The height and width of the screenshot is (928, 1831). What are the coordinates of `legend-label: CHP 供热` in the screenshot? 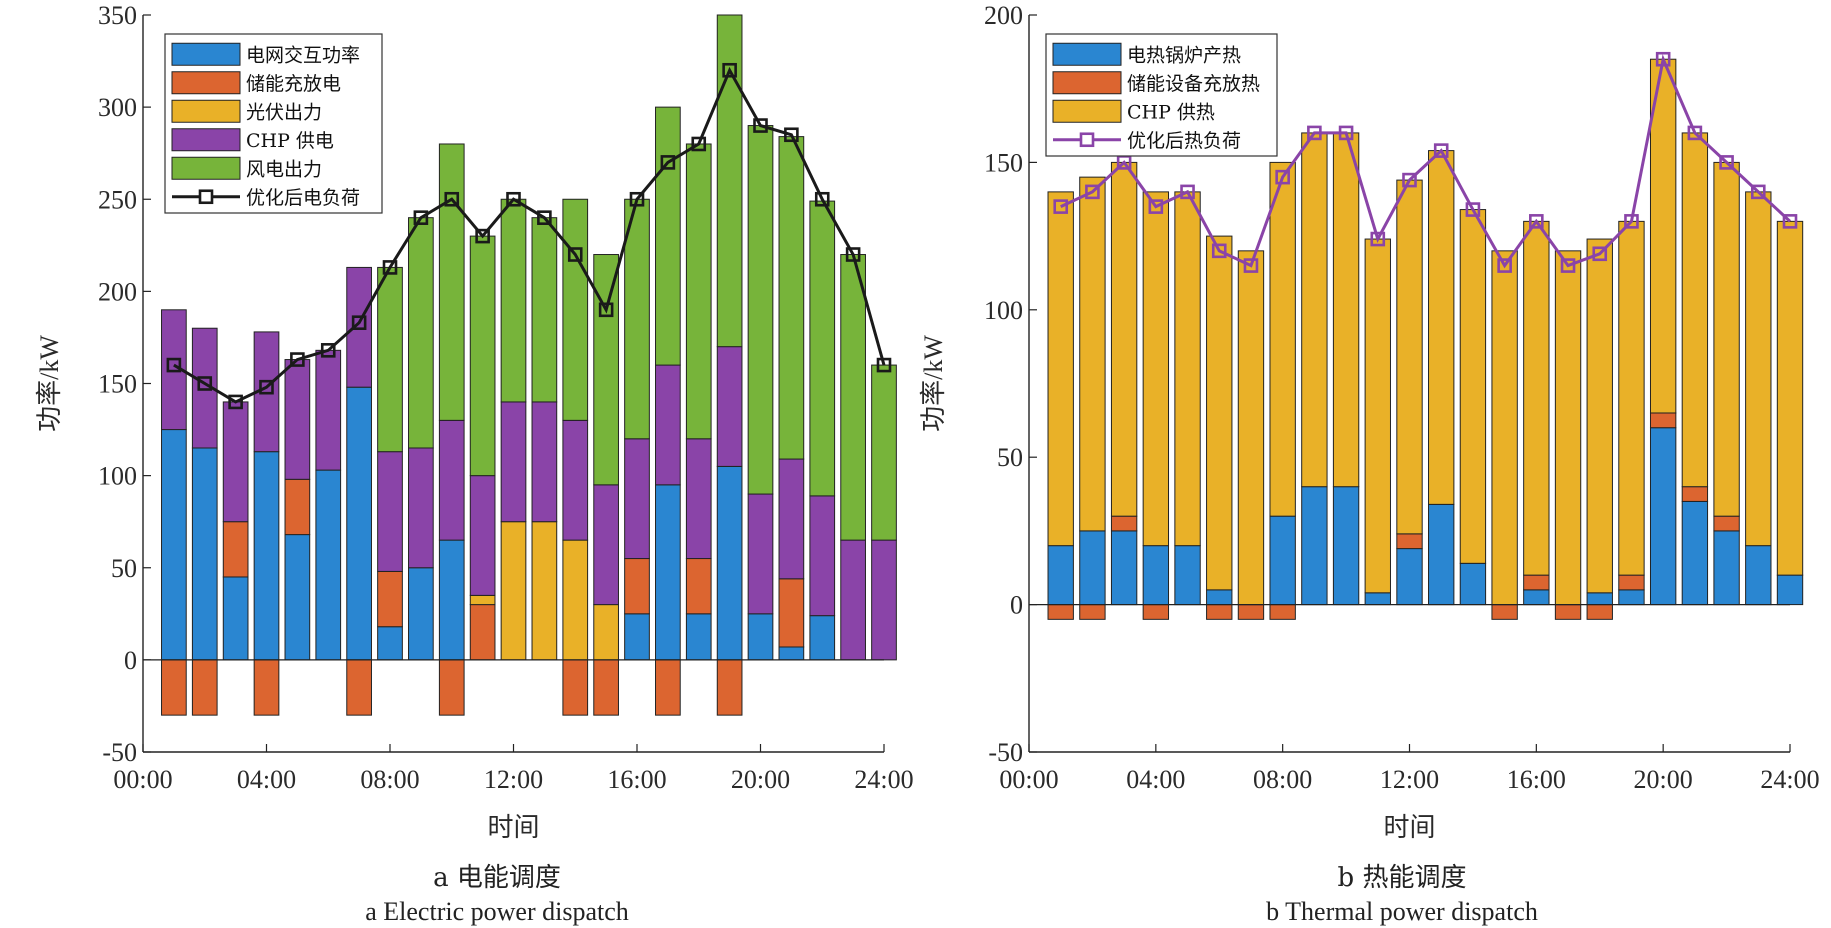 It's located at (1171, 112).